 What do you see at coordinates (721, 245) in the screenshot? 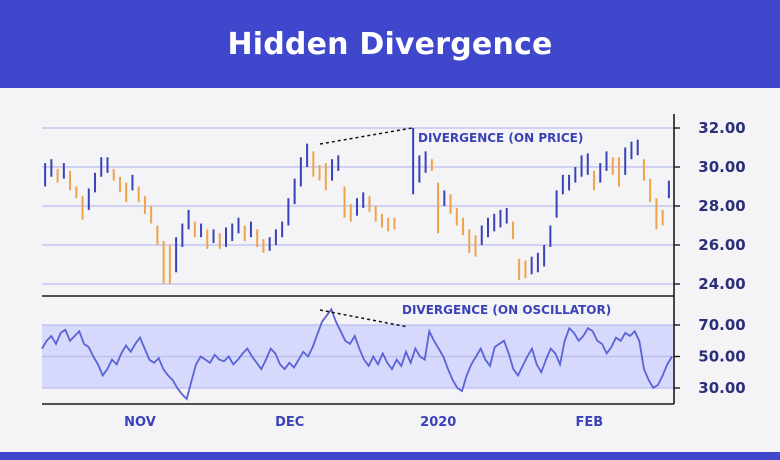
I see `price-y-tick: 26.00` at bounding box center [721, 245].